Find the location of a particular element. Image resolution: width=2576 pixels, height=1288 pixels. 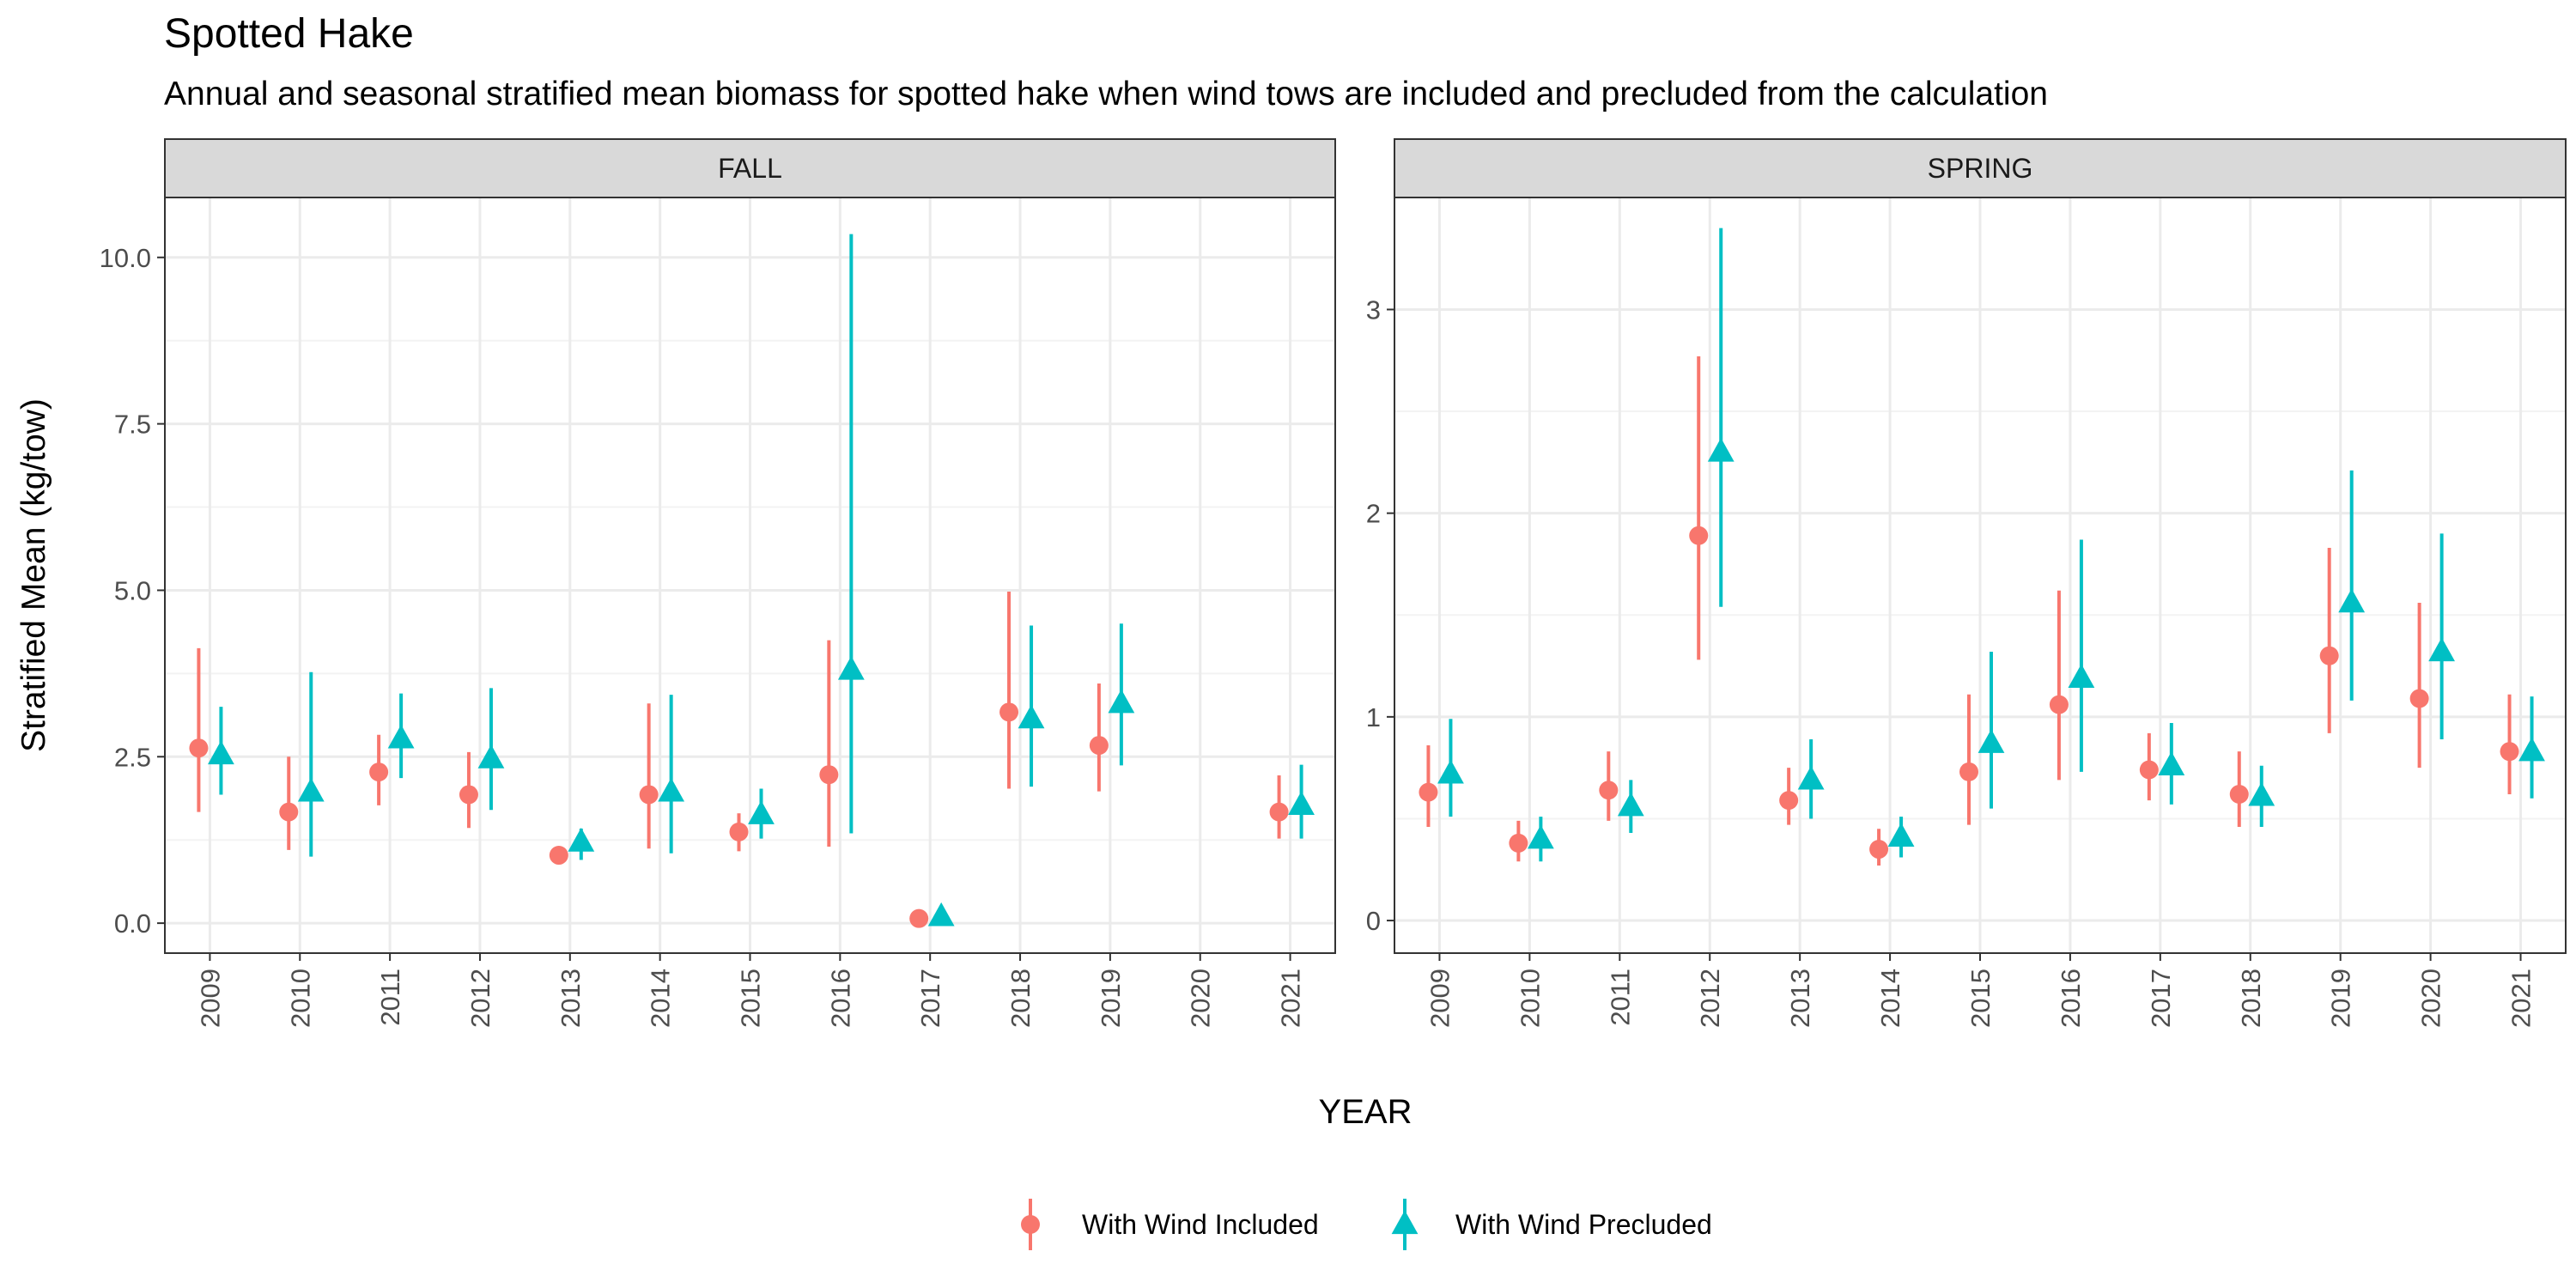

x-tick-label-fall: 2010 is located at coordinates (300, 998).